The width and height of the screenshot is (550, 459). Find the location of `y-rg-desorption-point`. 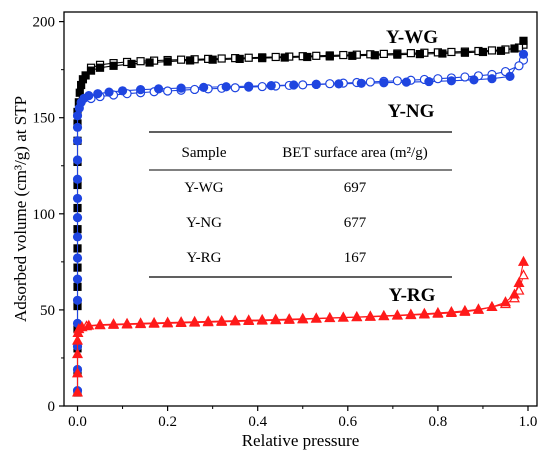

y-rg-desorption-point is located at coordinates (523, 274).